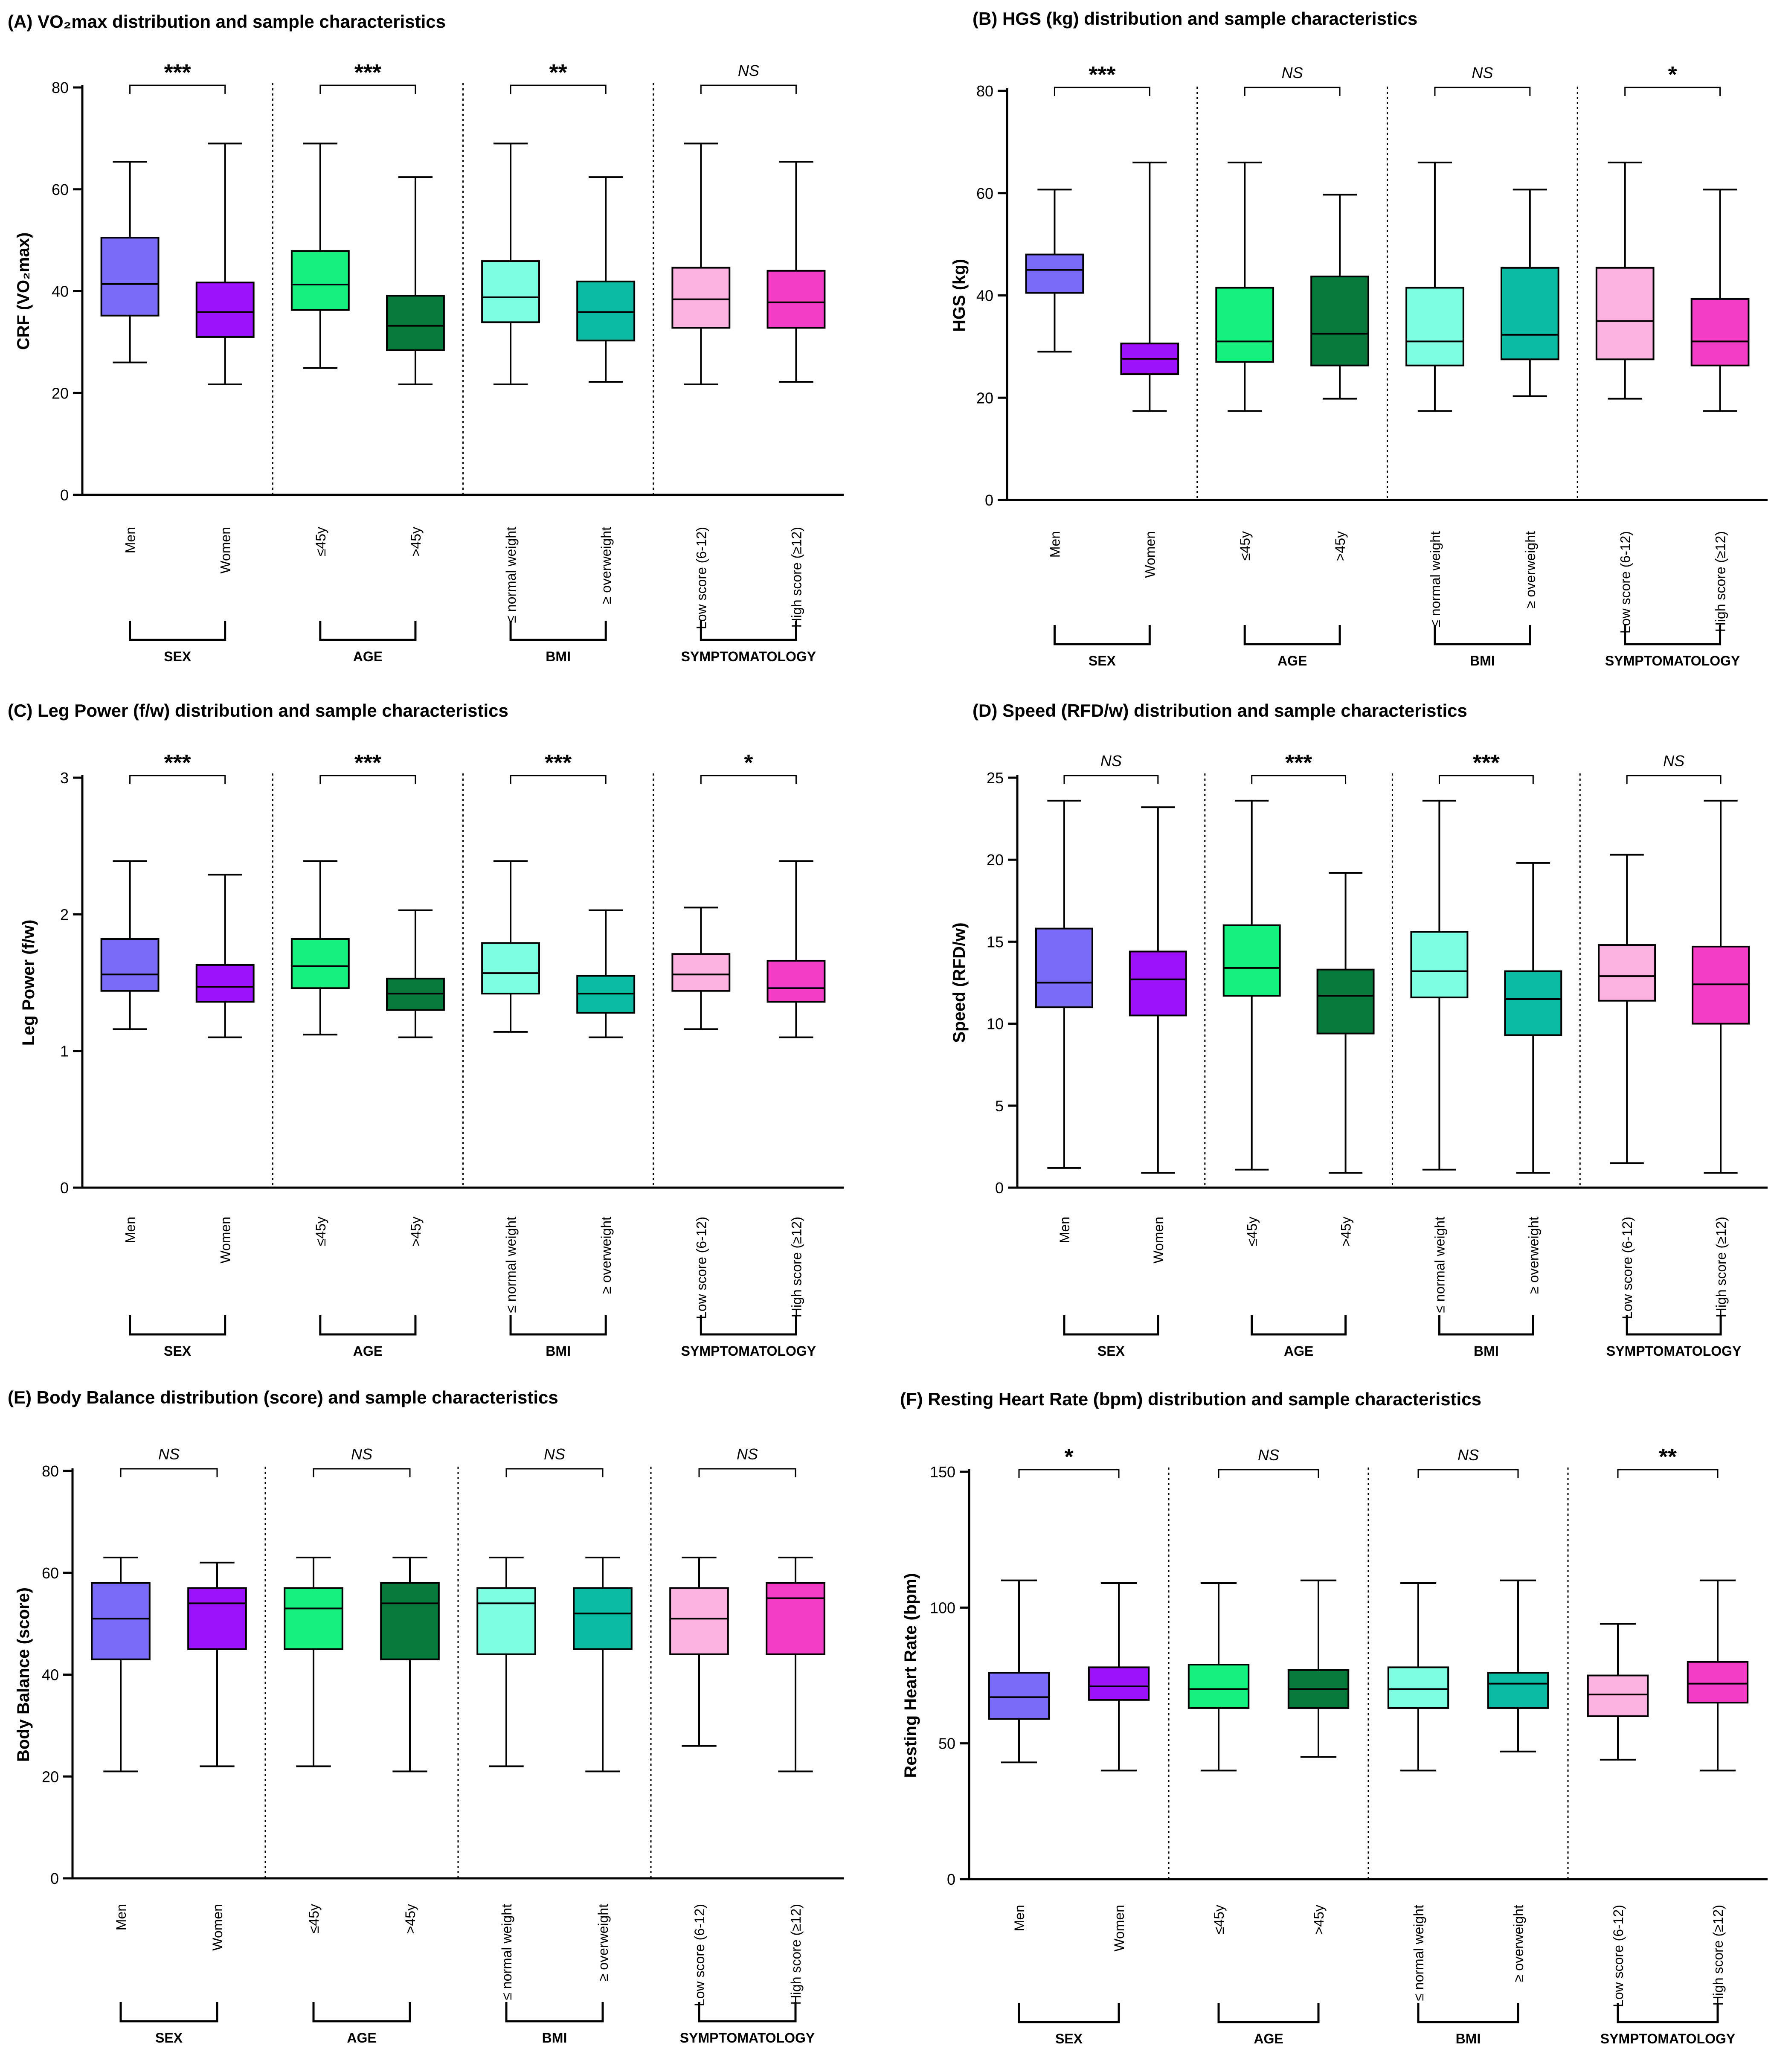 The image size is (1771, 2072). Describe the element at coordinates (61, 291) in the screenshot. I see `y-tick-label: 40` at that location.